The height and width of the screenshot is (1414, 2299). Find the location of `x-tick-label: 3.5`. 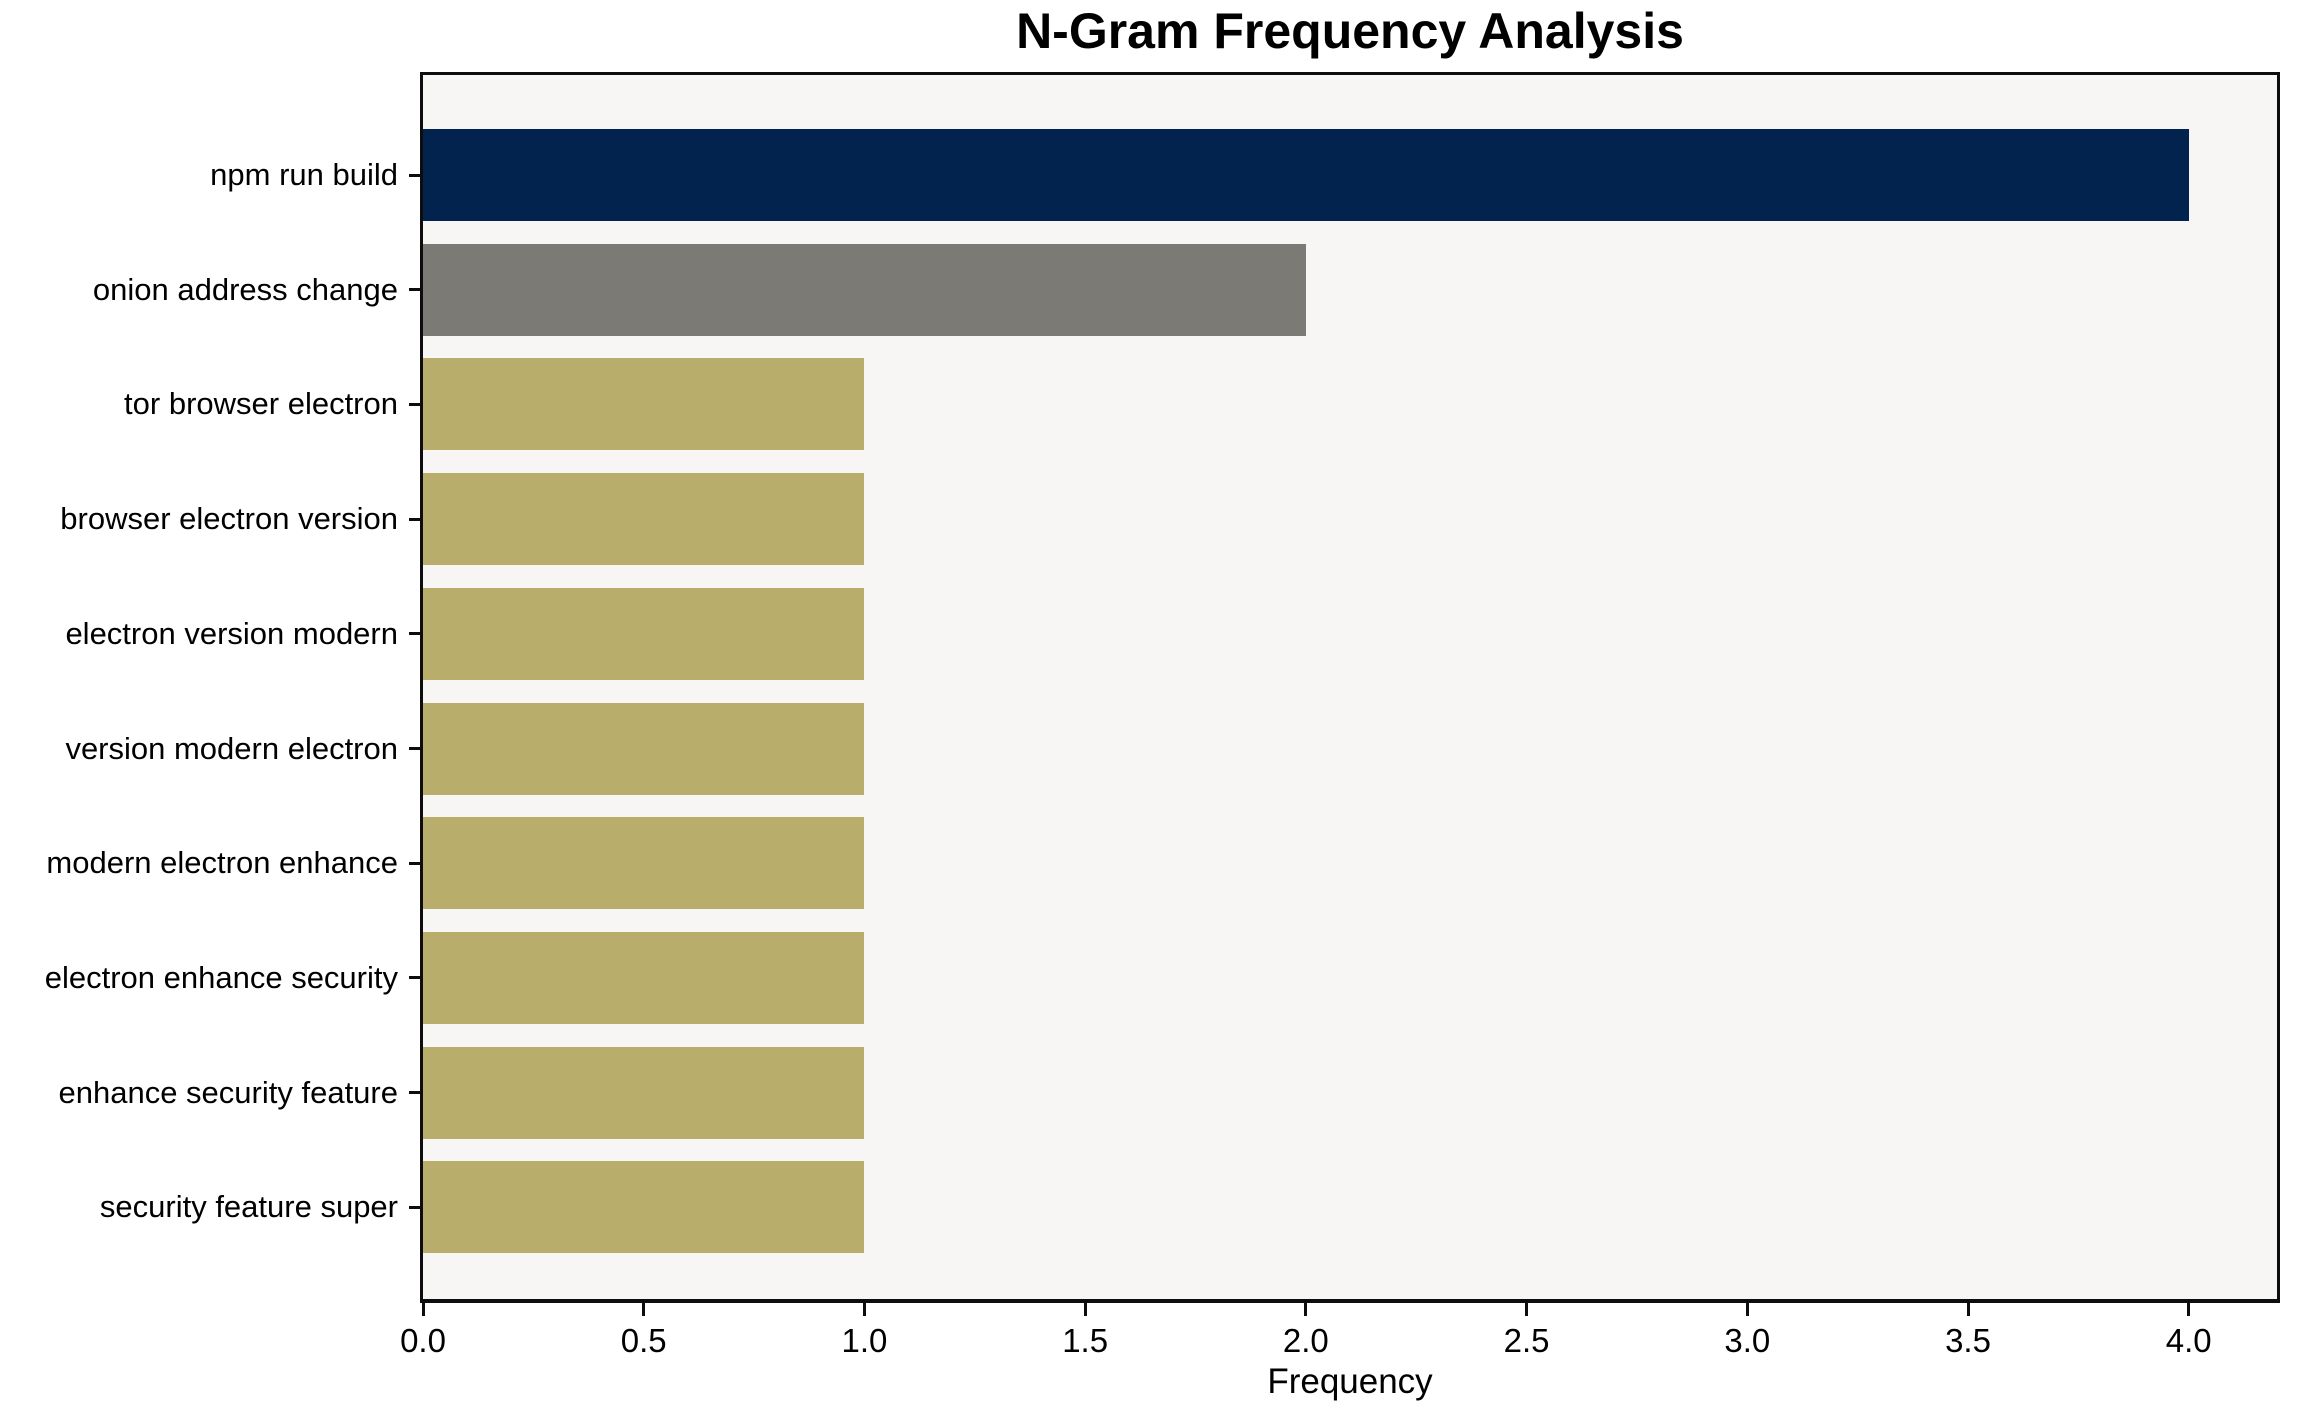

x-tick-label: 3.5 is located at coordinates (1968, 1340).